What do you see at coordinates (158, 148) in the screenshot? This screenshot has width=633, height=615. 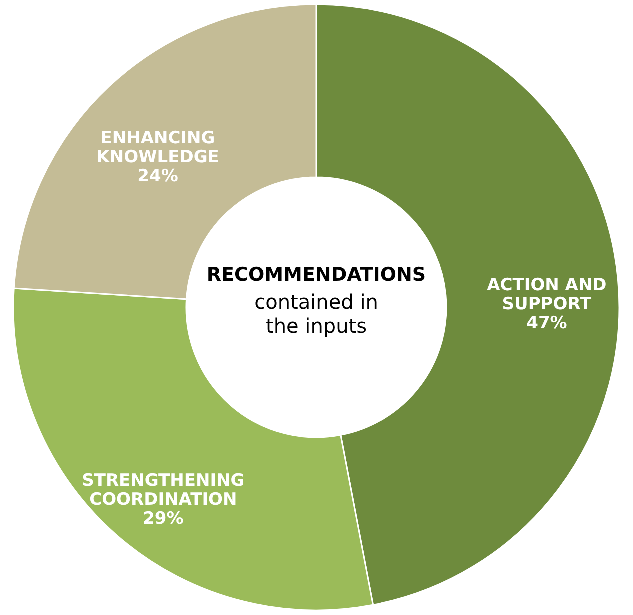 I see `slice-label: ENHANCING KNOWLEDGE` at bounding box center [158, 148].